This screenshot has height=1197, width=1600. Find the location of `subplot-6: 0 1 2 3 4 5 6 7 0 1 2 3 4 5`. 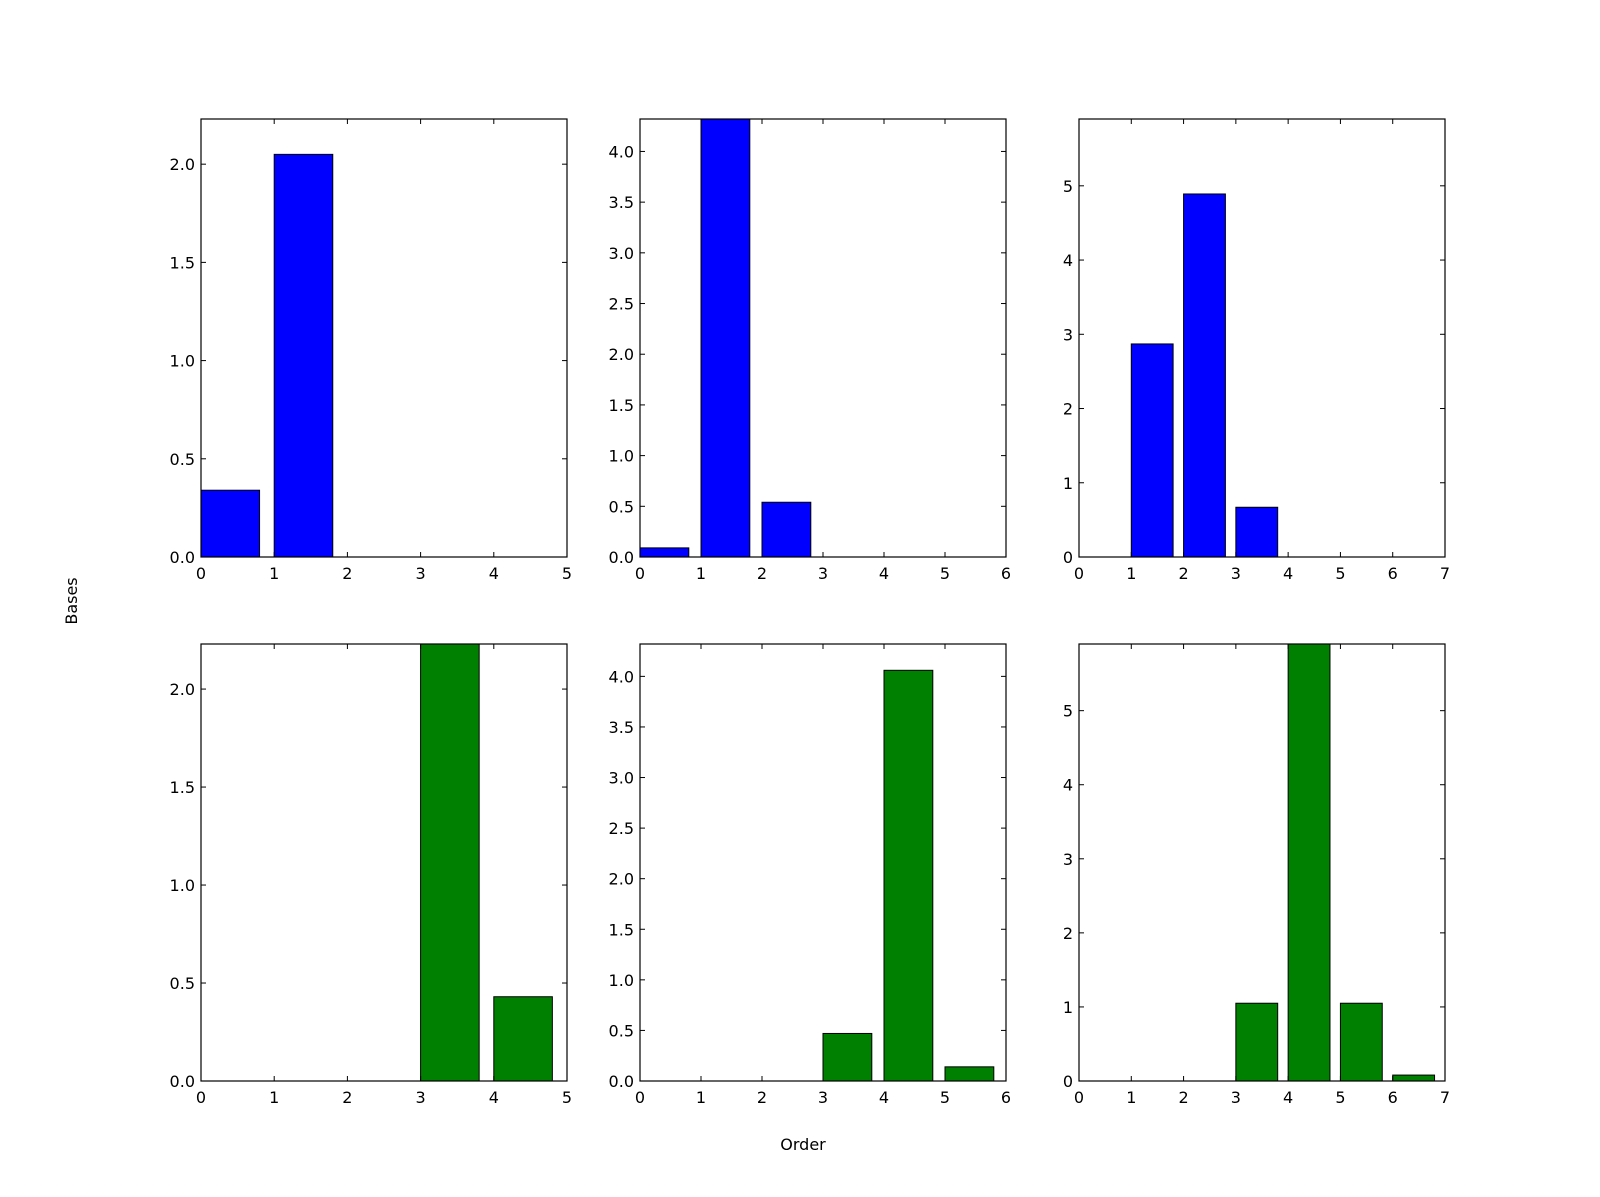

subplot-6: 0 1 2 3 4 5 6 7 0 1 2 3 4 5 is located at coordinates (1256, 875).